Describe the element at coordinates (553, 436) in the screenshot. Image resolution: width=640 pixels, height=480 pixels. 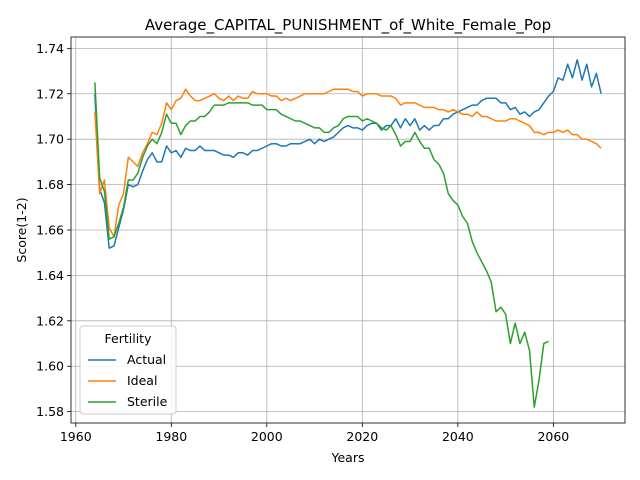
I see `x-tick-label: 2060` at that location.